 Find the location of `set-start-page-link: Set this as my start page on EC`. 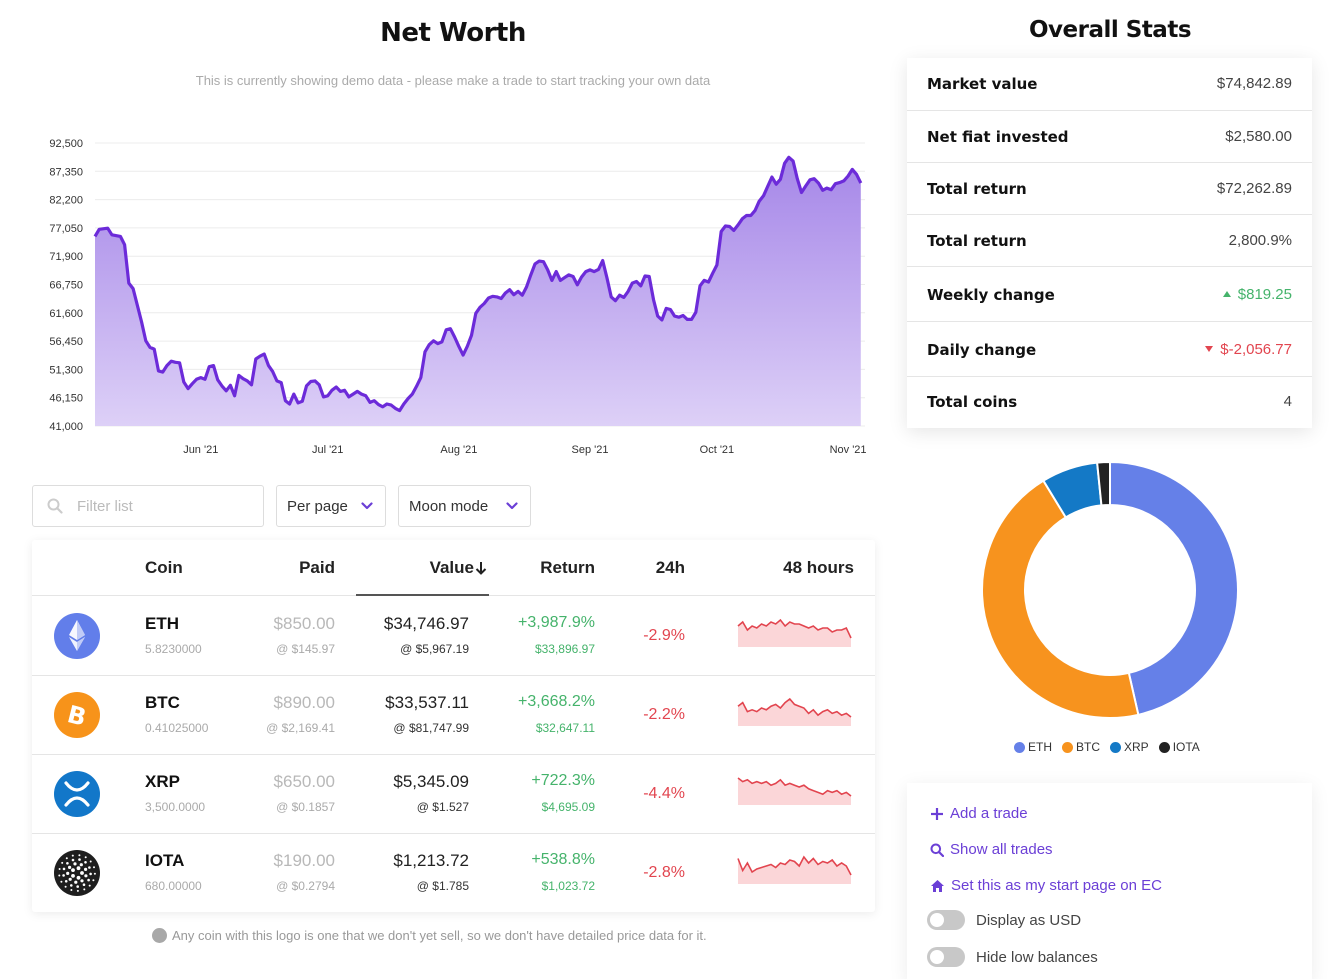

set-start-page-link: Set this as my start page on EC is located at coordinates (1046, 885).